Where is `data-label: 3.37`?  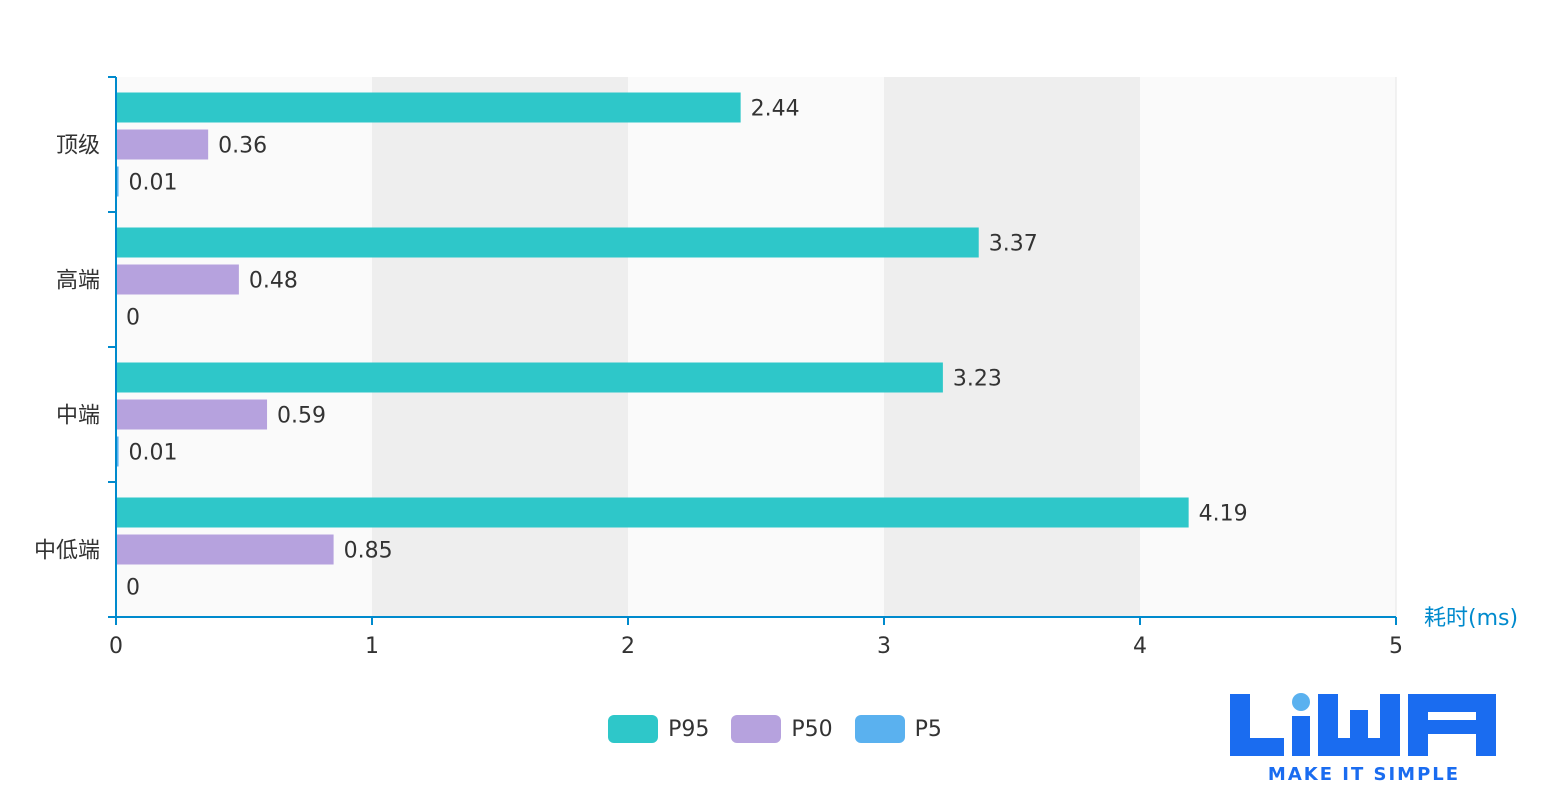
data-label: 3.37 is located at coordinates (1013, 244).